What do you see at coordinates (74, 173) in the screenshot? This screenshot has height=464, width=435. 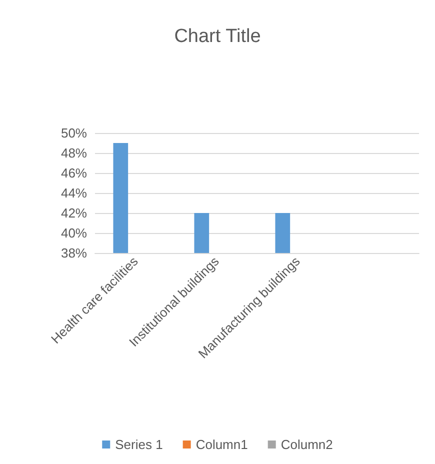 I see `y-tick-label: 46%` at bounding box center [74, 173].